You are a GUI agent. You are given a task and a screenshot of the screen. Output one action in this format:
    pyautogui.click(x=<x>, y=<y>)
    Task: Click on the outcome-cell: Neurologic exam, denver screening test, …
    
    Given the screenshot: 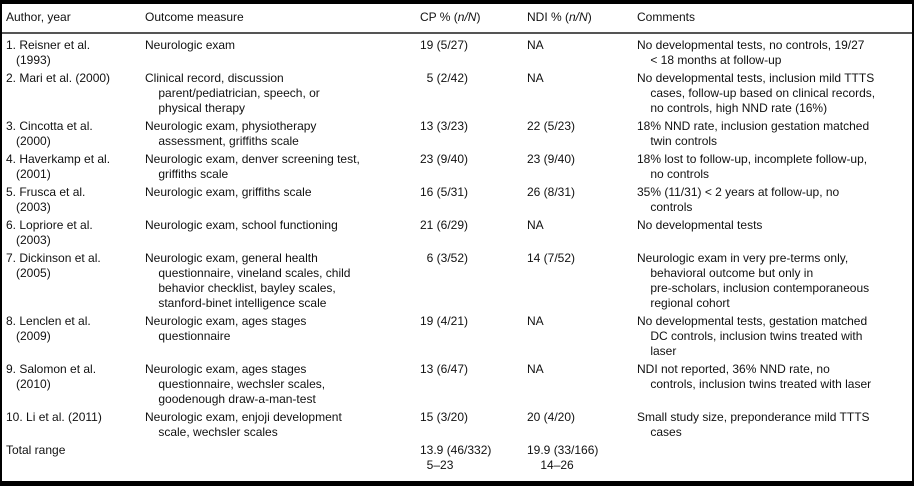 What is the action you would take?
    pyautogui.click(x=252, y=166)
    